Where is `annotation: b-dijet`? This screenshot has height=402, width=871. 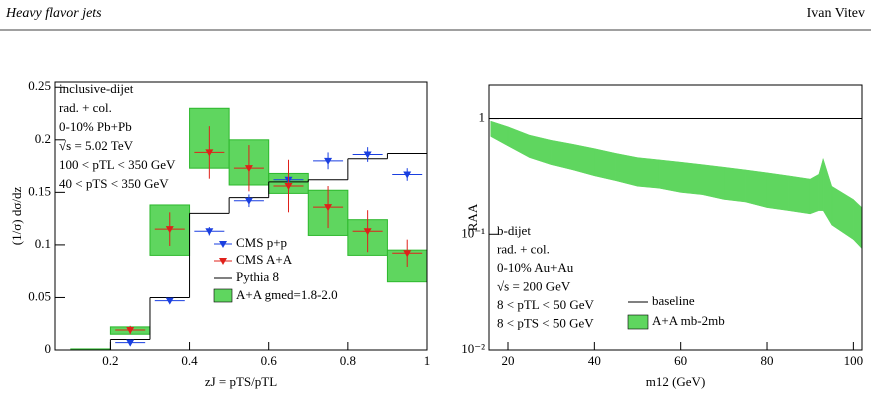 annotation: b-dijet is located at coordinates (514, 230).